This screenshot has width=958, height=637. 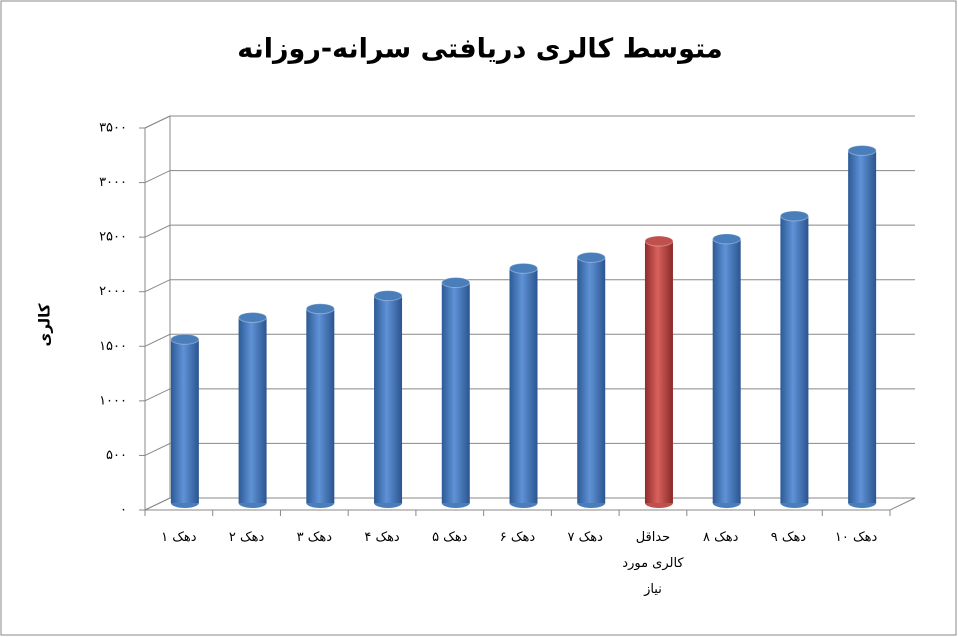 What do you see at coordinates (116, 455) in the screenshot?
I see `y-tick-label: ۵۰۰` at bounding box center [116, 455].